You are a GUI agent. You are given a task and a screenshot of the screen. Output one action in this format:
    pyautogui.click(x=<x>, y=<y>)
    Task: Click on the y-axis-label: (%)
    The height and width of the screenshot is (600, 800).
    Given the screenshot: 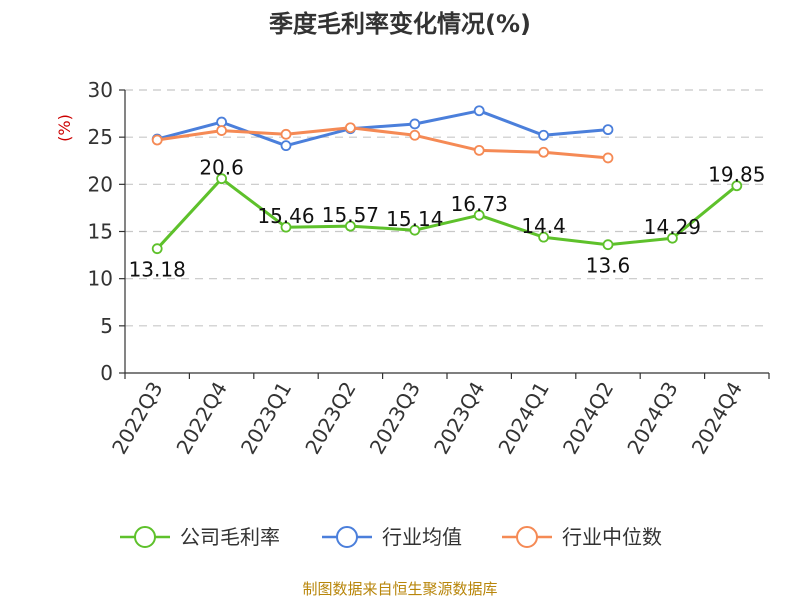 What is the action you would take?
    pyautogui.click(x=64, y=128)
    